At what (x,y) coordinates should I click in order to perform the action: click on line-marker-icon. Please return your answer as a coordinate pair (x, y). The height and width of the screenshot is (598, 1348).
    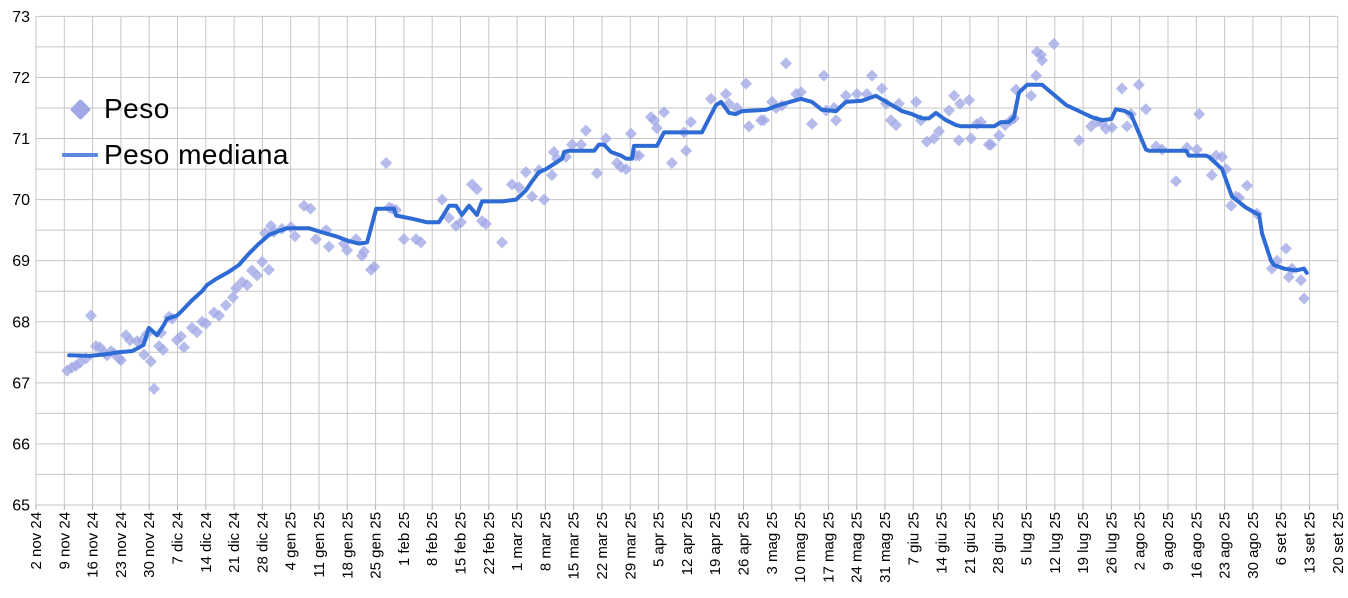
    Looking at the image, I should click on (80, 155).